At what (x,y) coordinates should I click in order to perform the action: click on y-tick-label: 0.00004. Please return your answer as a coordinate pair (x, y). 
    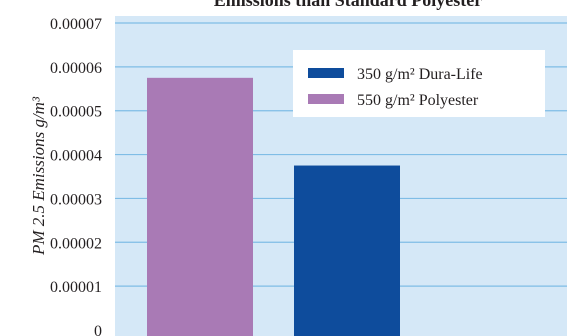
    Looking at the image, I should click on (76, 156).